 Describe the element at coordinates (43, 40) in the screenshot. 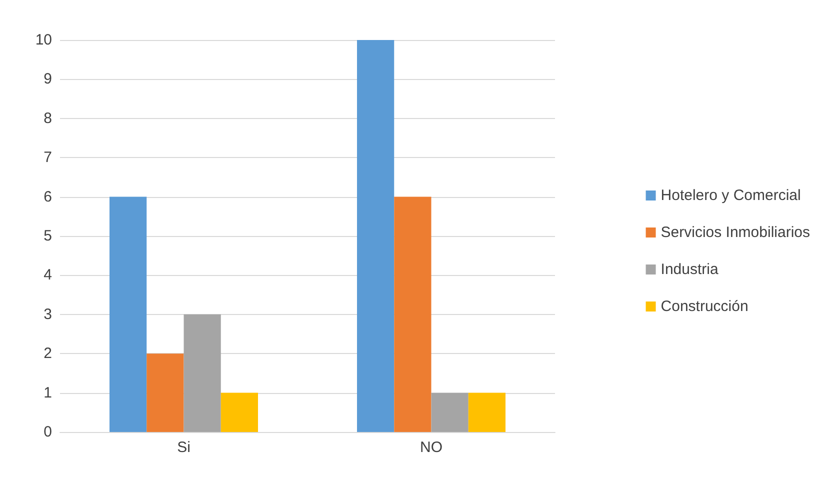

I see `y-tick-label: 10` at that location.